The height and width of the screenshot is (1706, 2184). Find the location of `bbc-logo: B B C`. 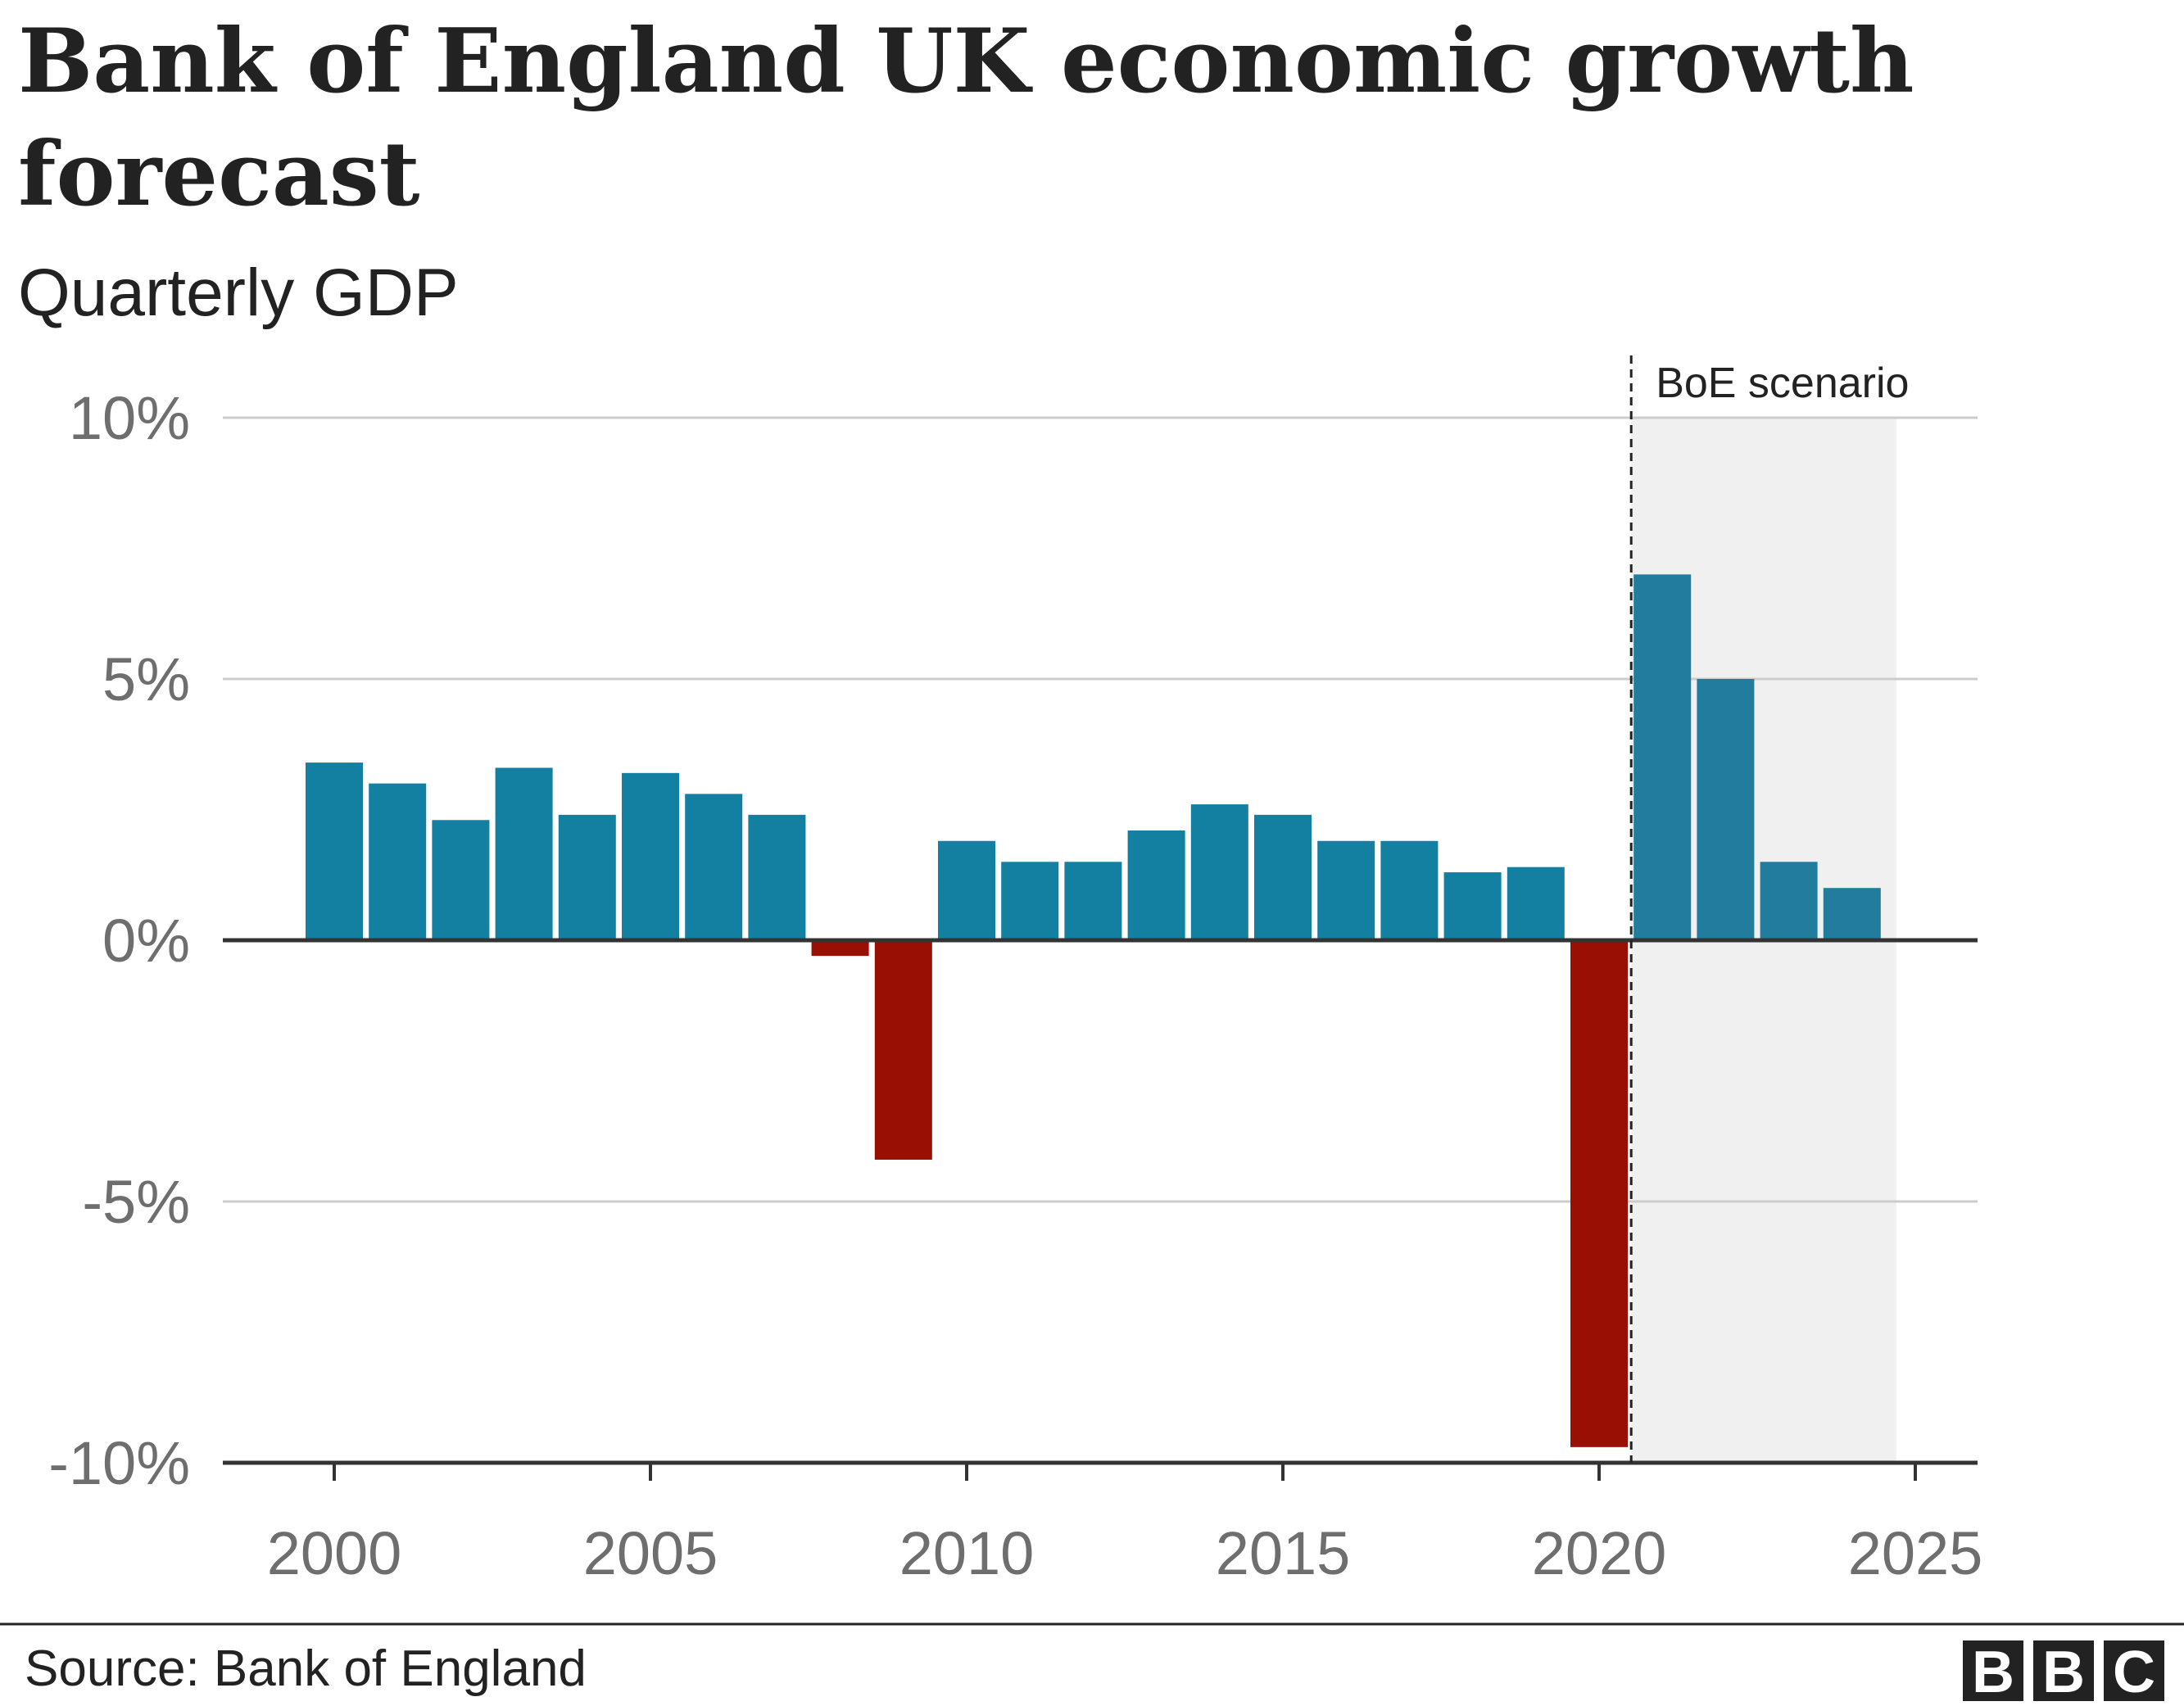

bbc-logo: B B C is located at coordinates (2063, 1672).